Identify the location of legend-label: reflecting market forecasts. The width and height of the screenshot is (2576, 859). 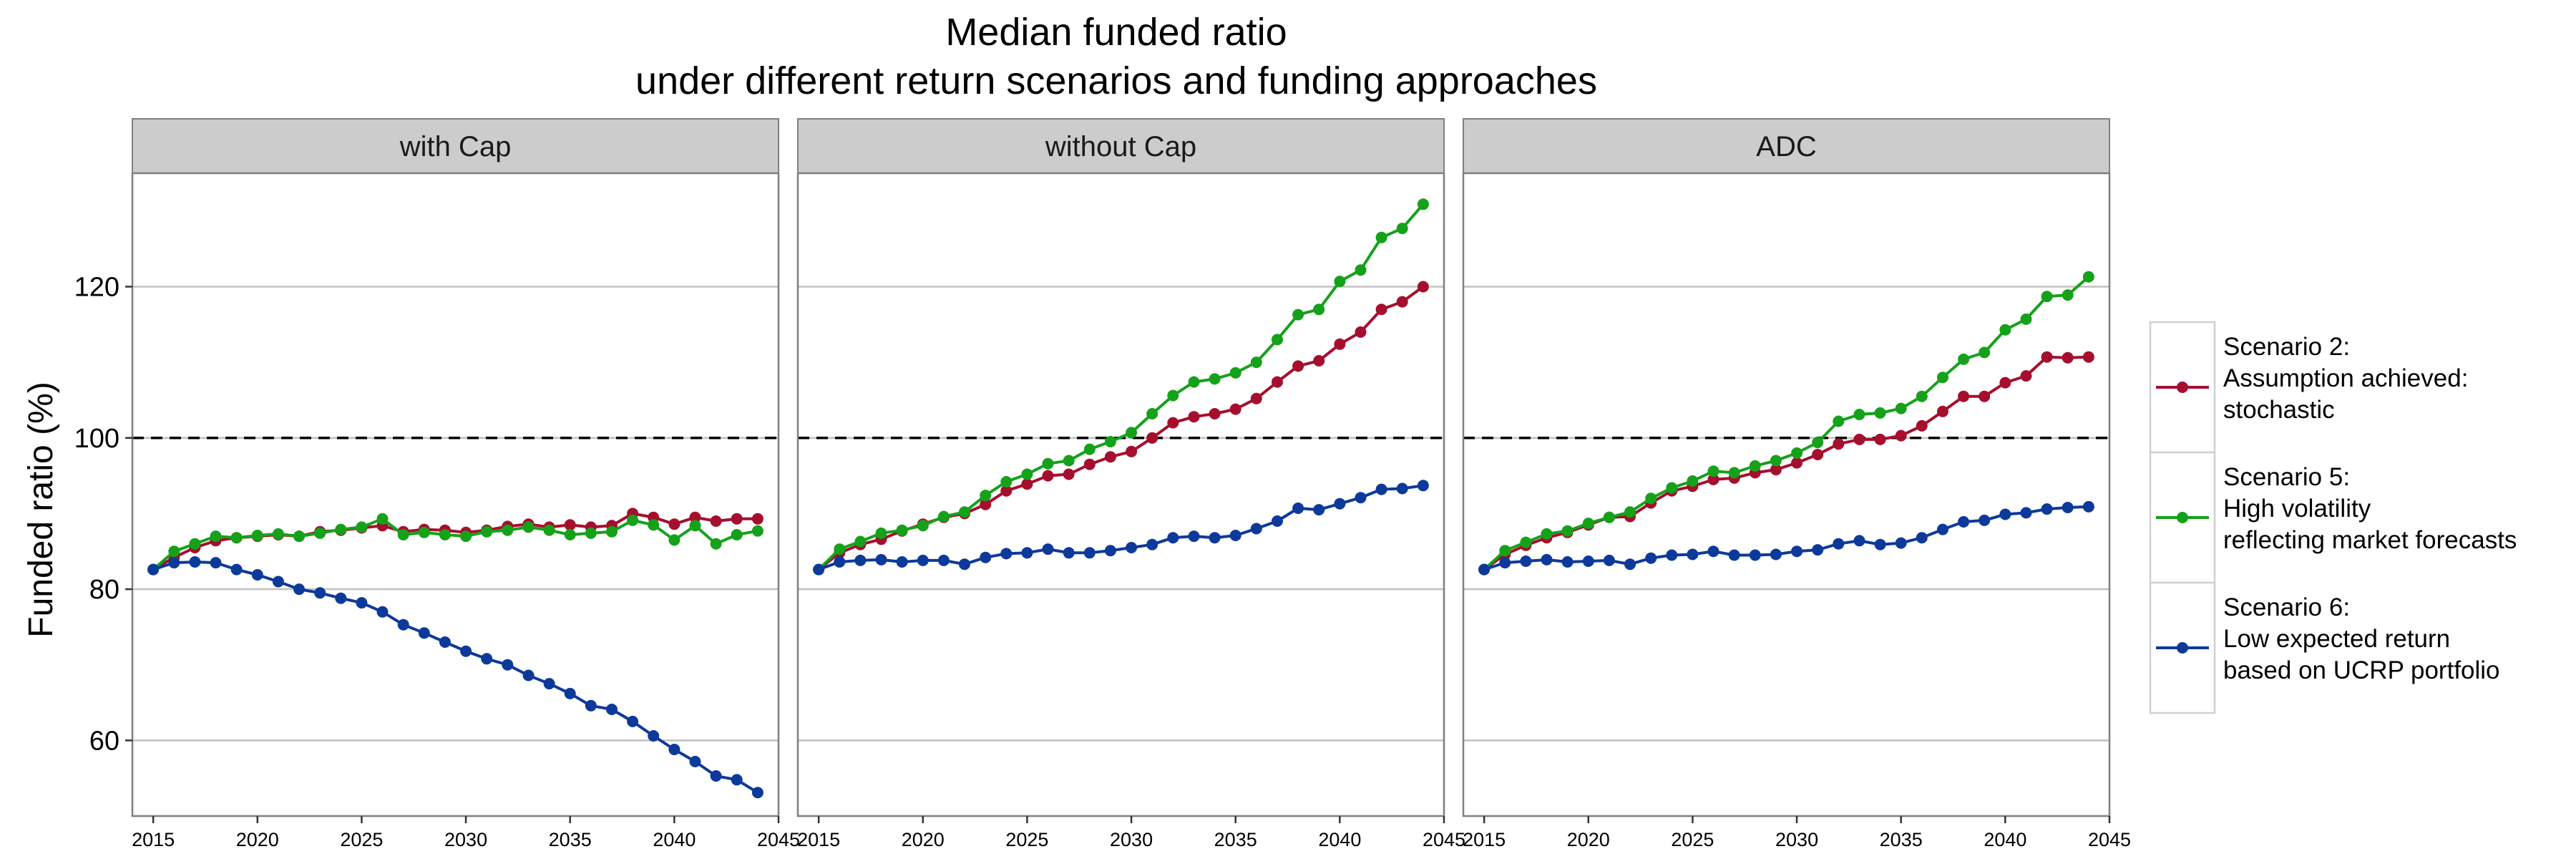
(2370, 540).